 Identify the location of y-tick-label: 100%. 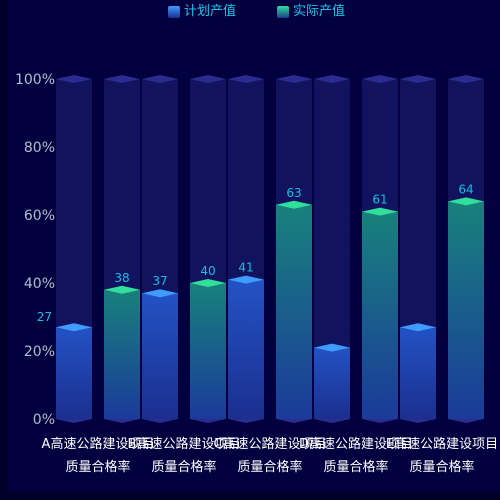
(35, 80).